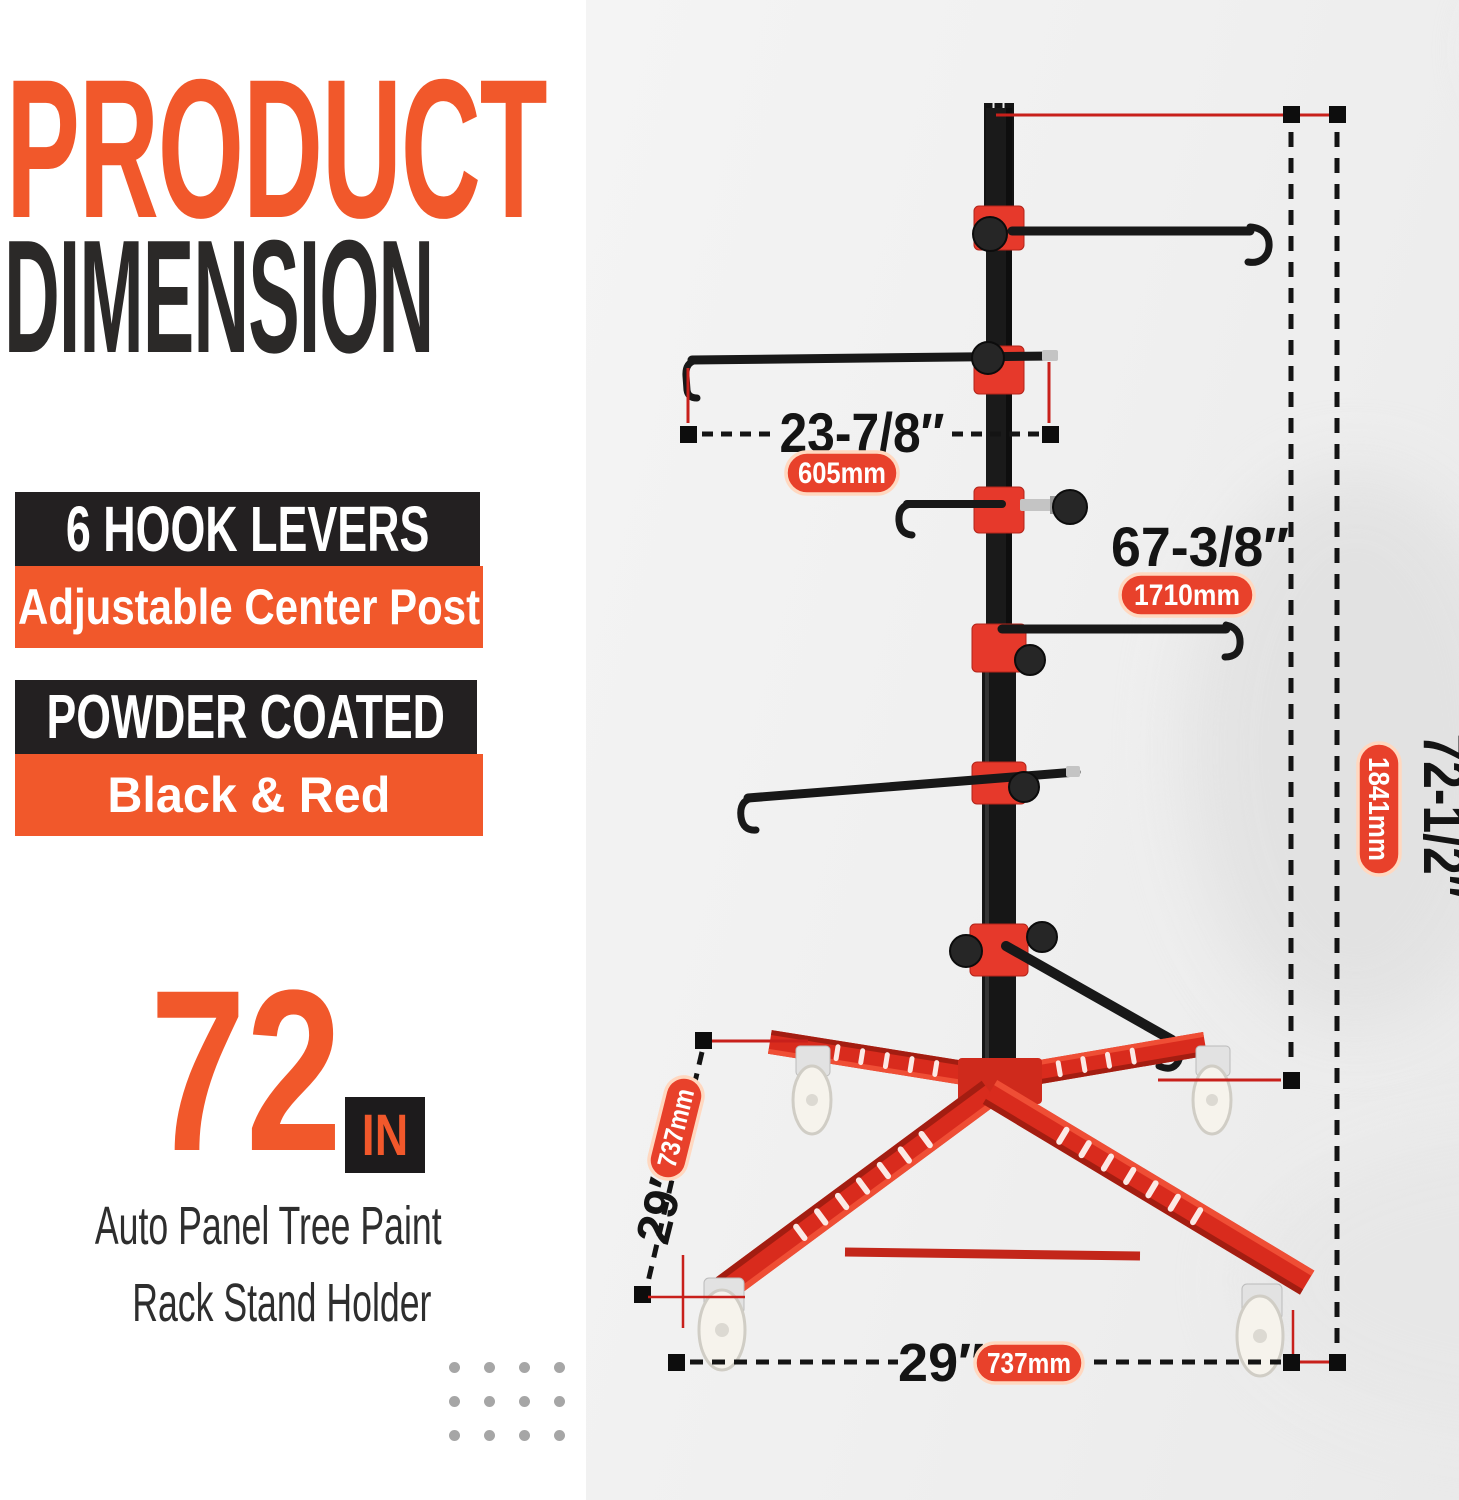  Describe the element at coordinates (282, 1303) in the screenshot. I see `product-description-line2: Rack Stand Holder` at that location.